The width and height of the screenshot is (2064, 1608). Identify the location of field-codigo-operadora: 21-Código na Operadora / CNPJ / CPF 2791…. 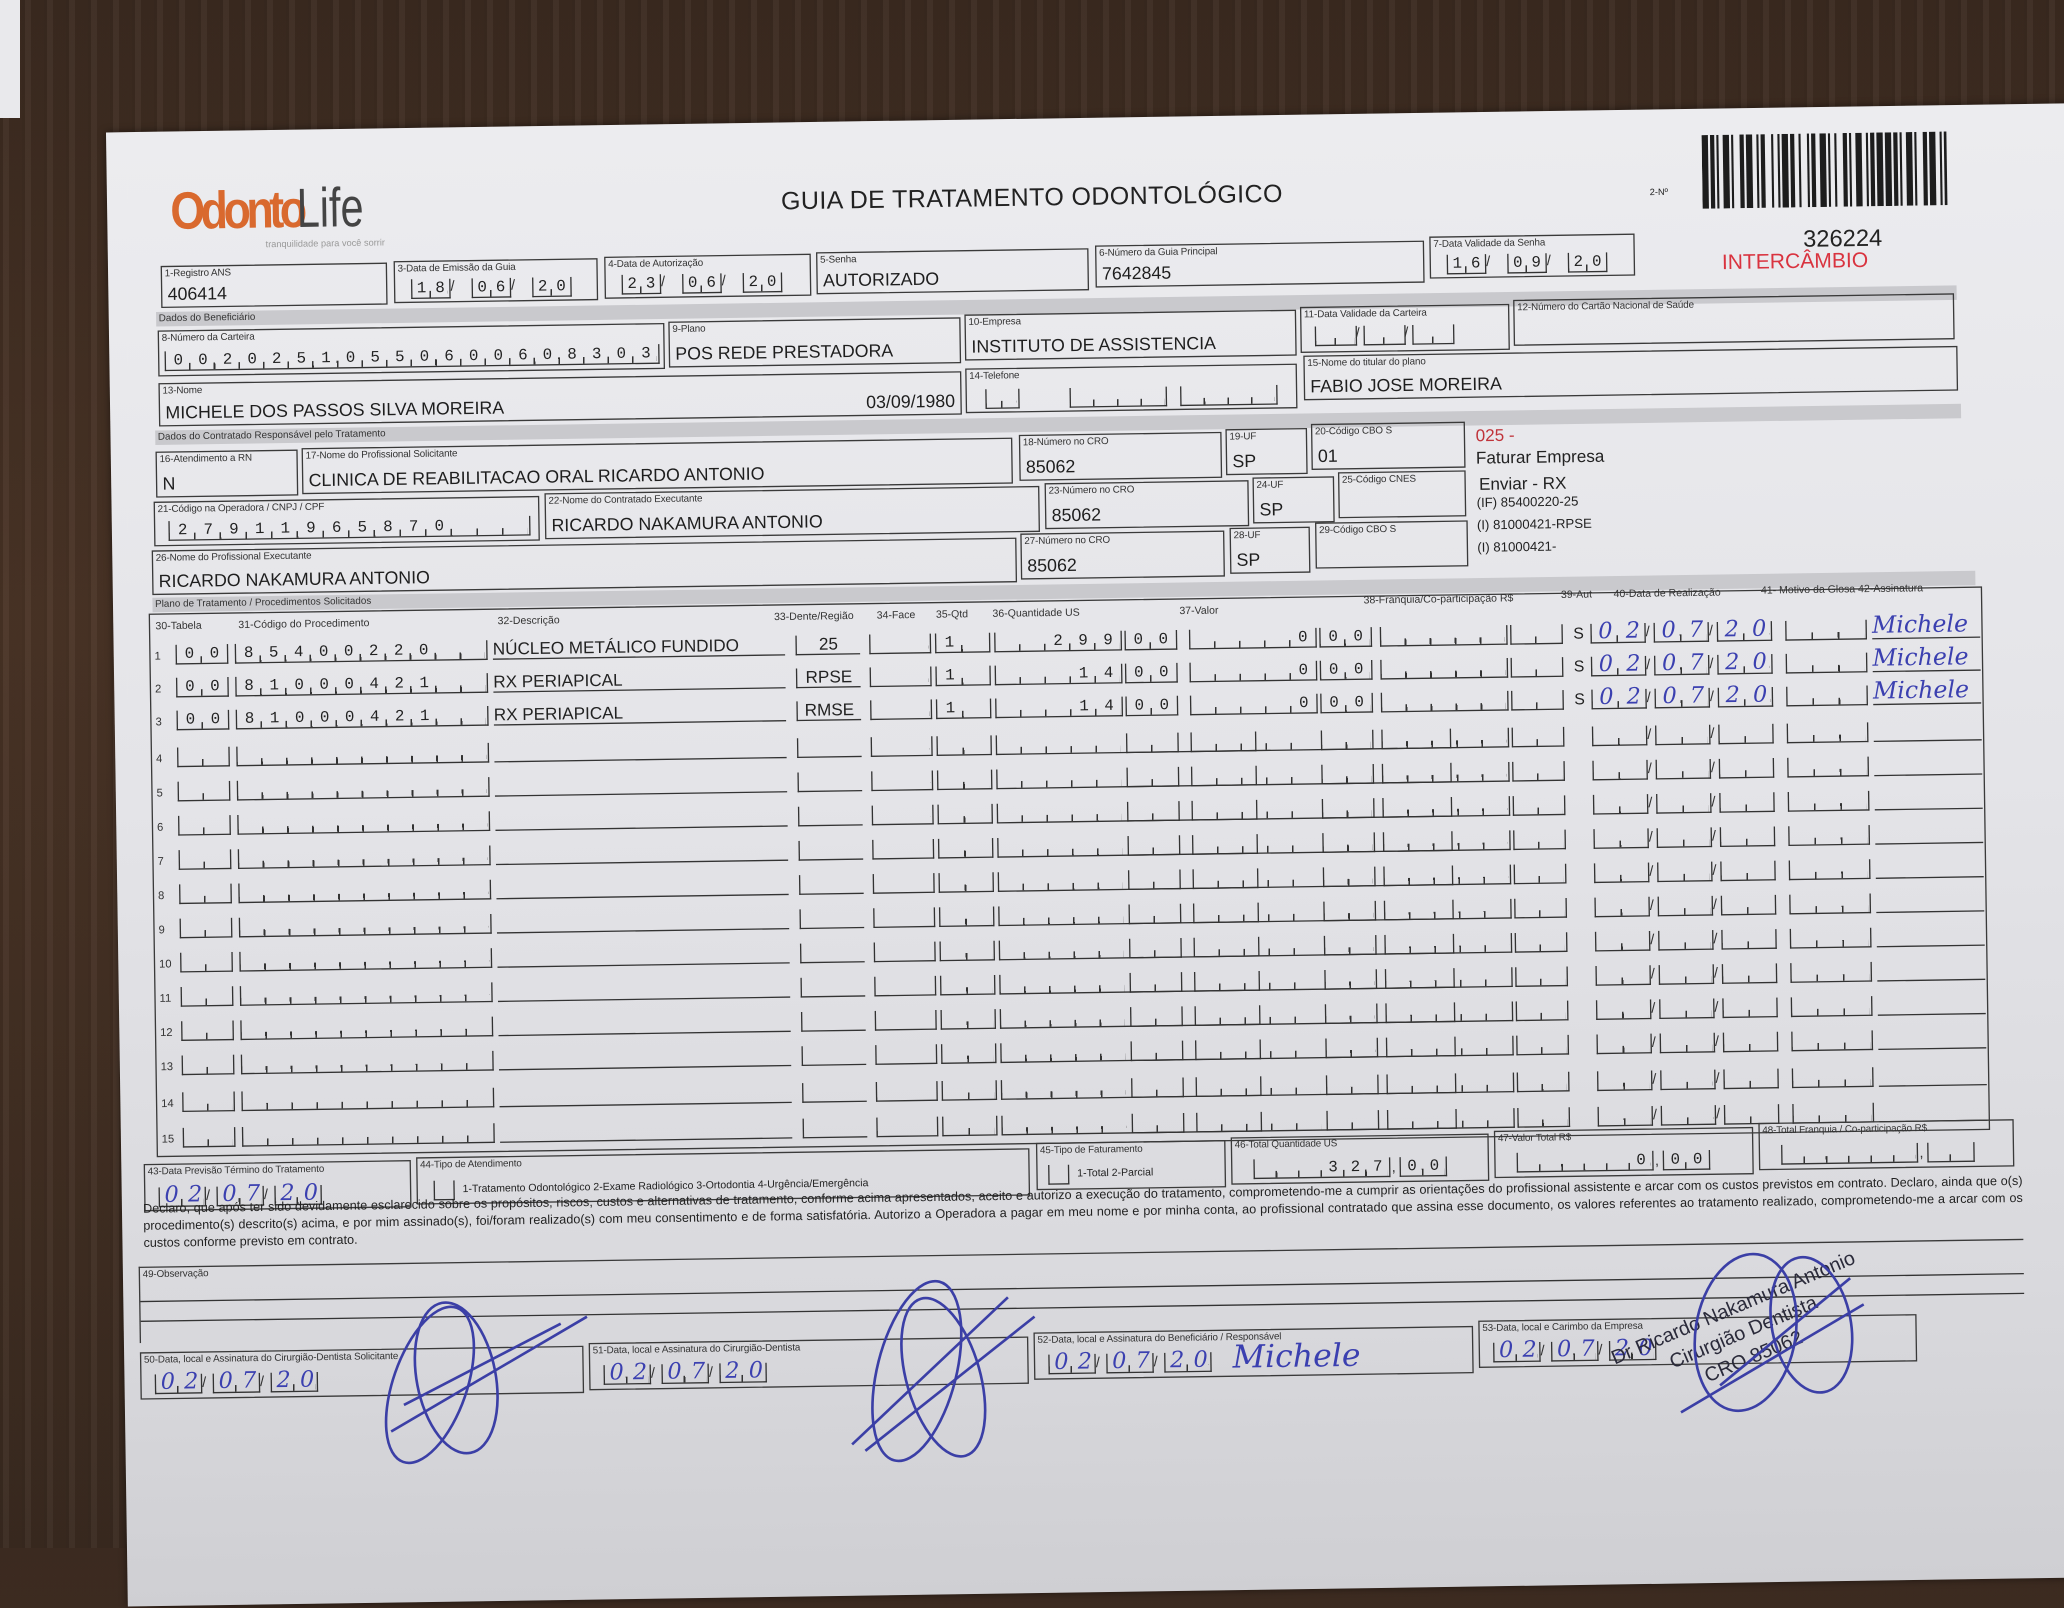
(346, 521).